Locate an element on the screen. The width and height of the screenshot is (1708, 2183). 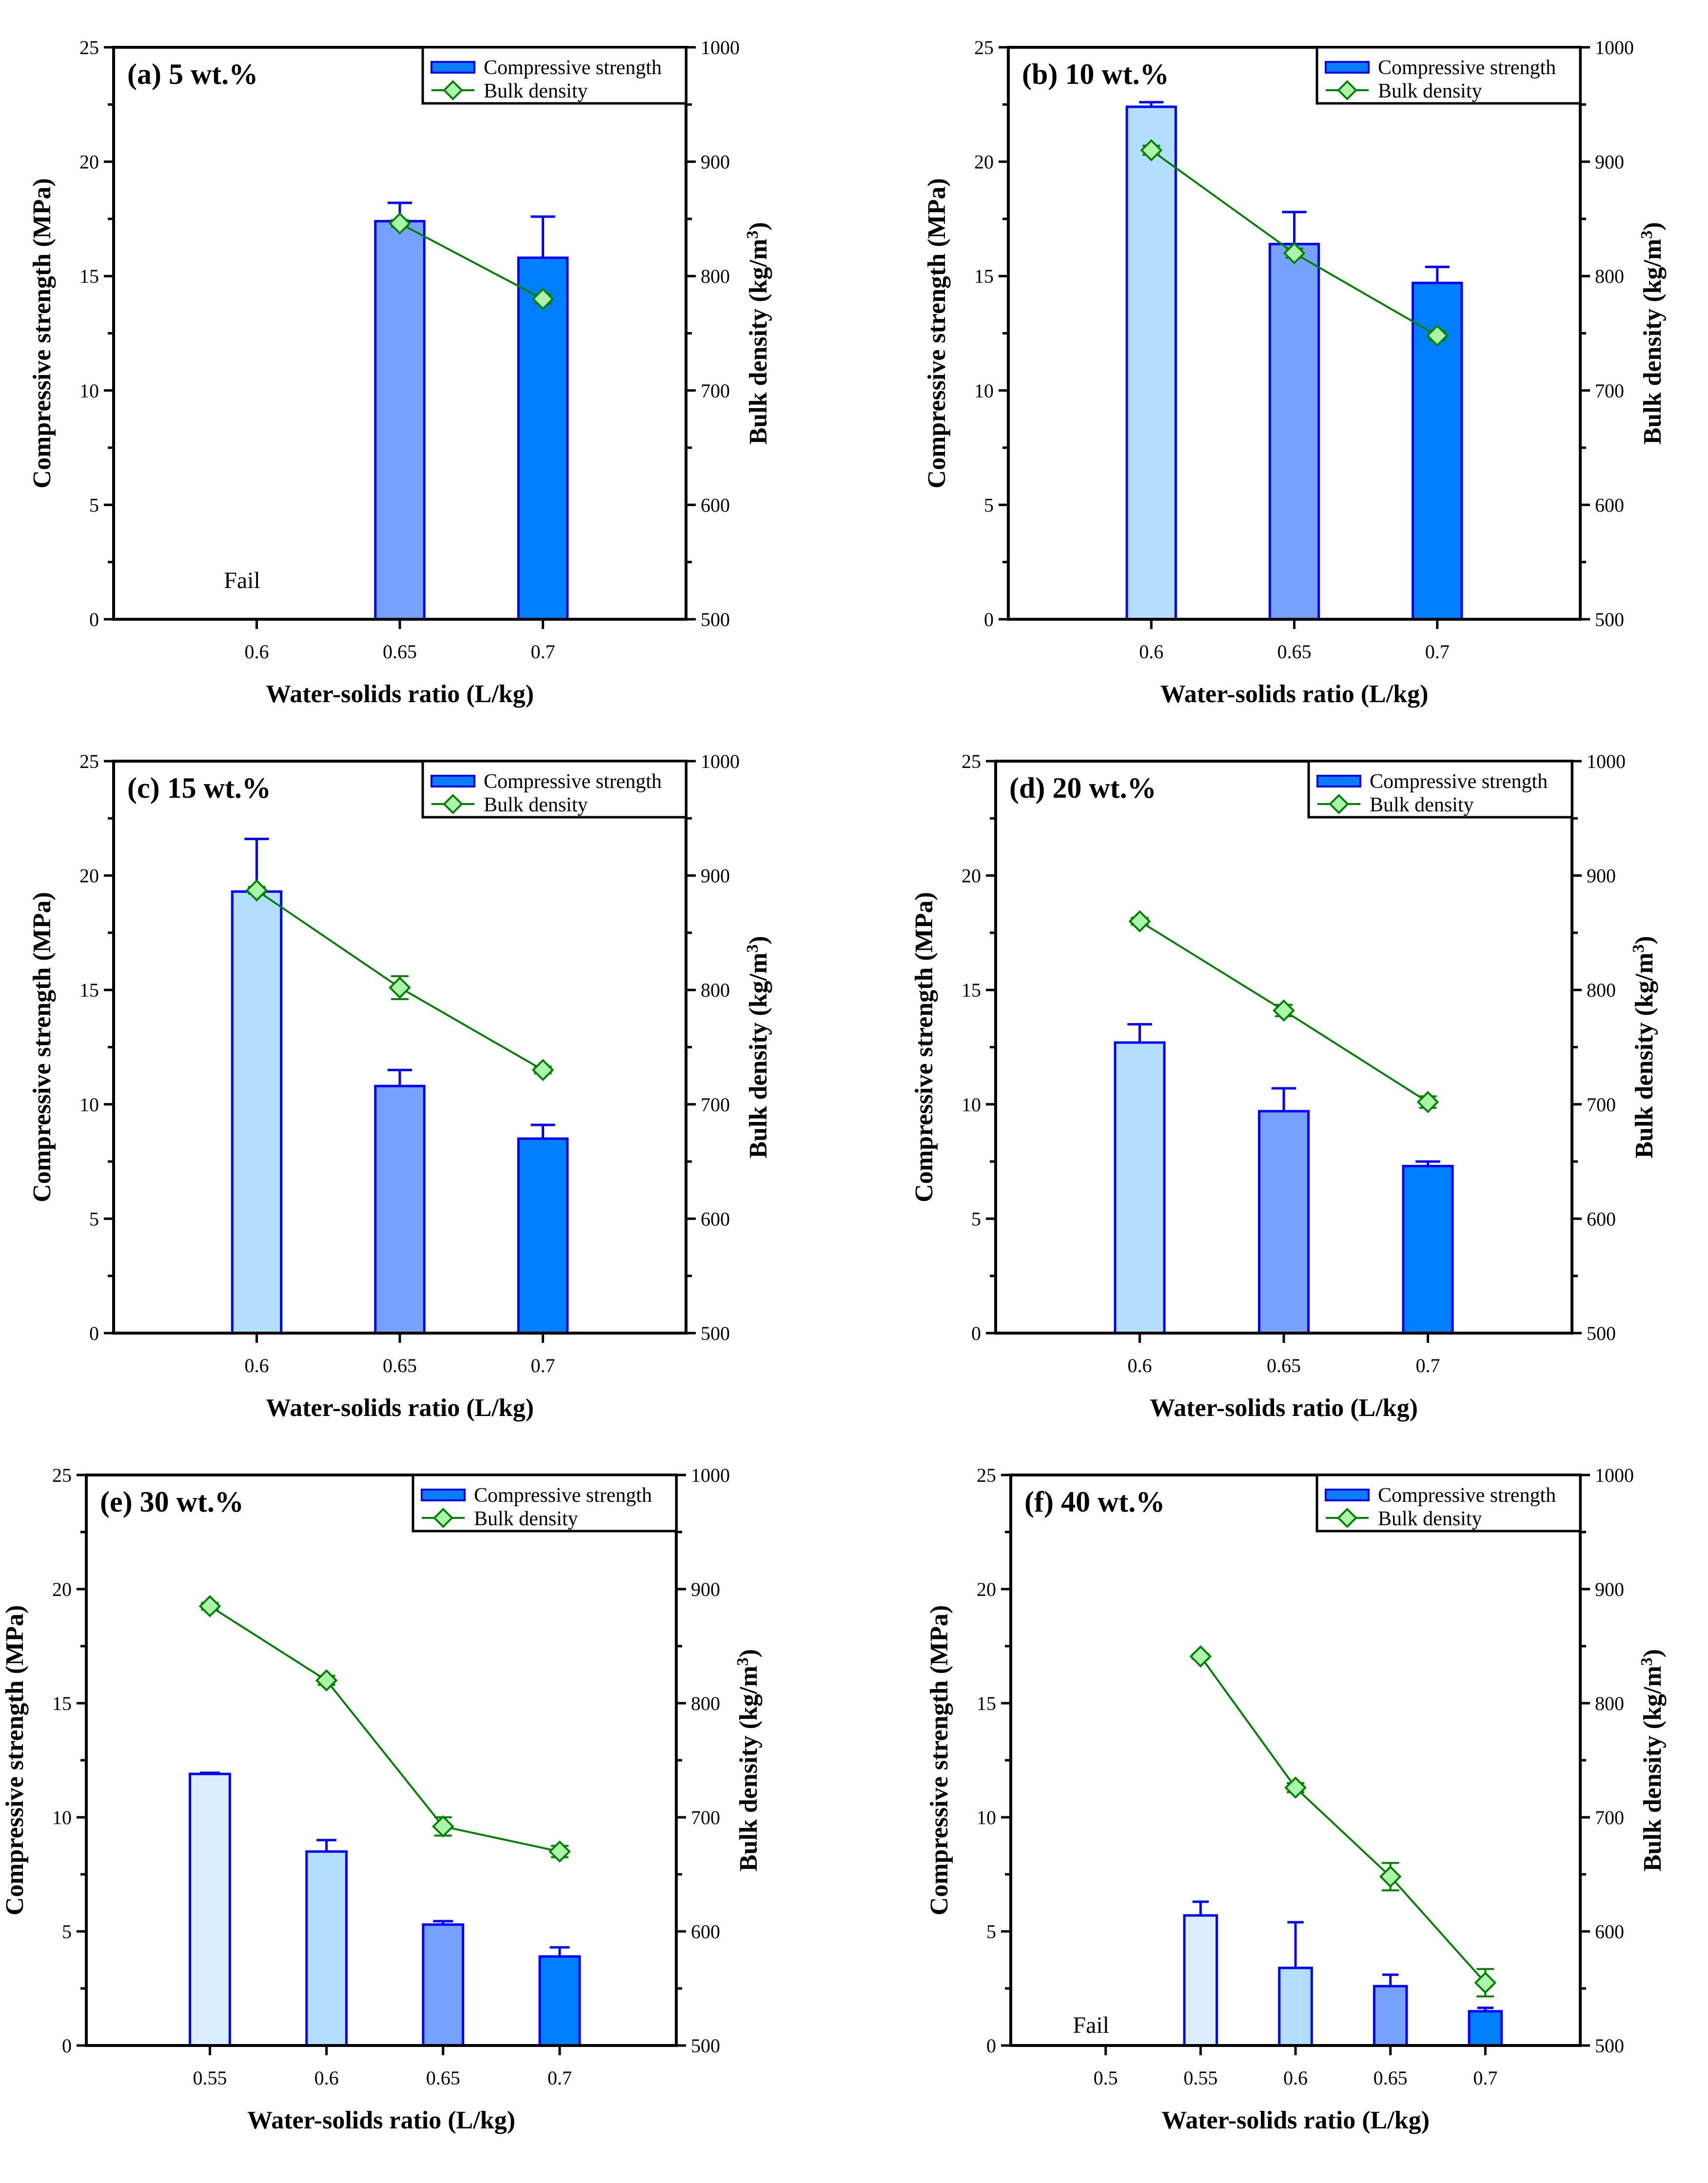
panel-title: (b) 10 wt.% is located at coordinates (1095, 74).